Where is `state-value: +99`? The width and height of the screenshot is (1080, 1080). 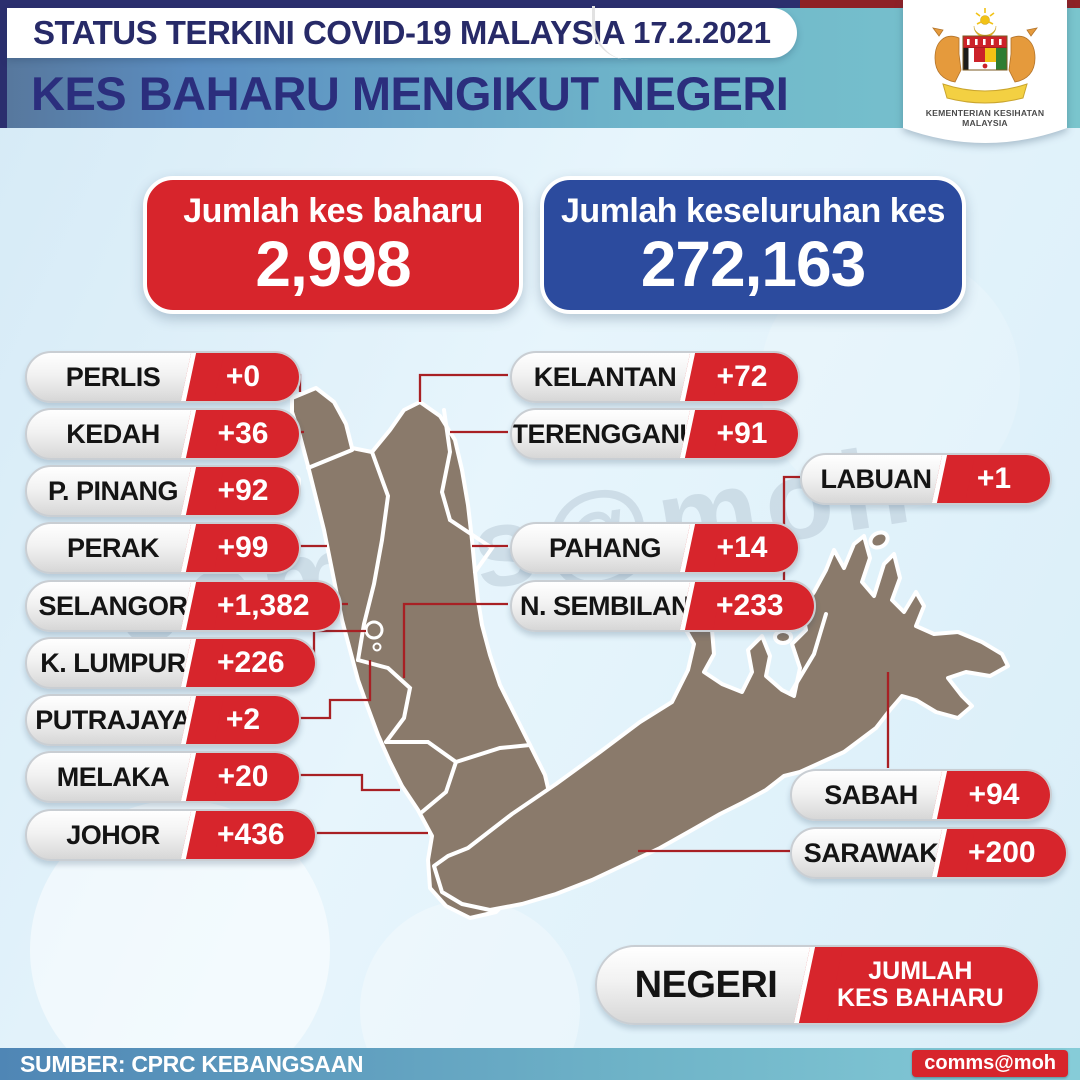 state-value: +99 is located at coordinates (249, 548).